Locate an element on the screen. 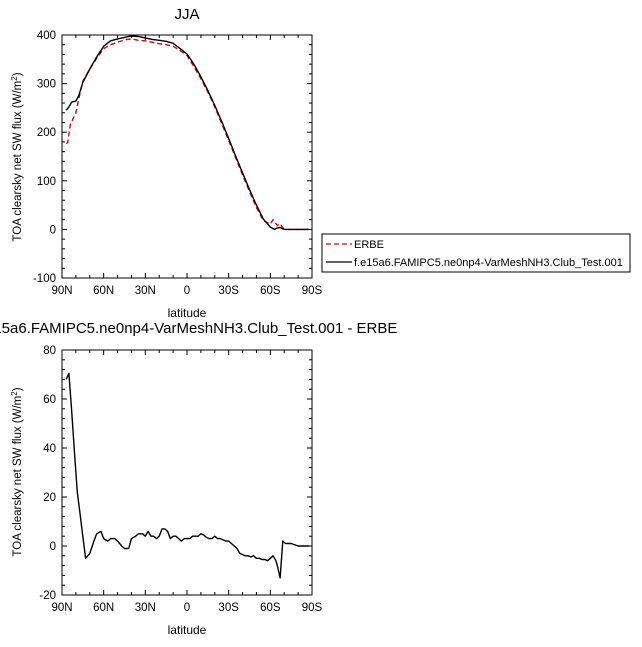  top-chart-y-tick-label: 100 is located at coordinates (46, 182).